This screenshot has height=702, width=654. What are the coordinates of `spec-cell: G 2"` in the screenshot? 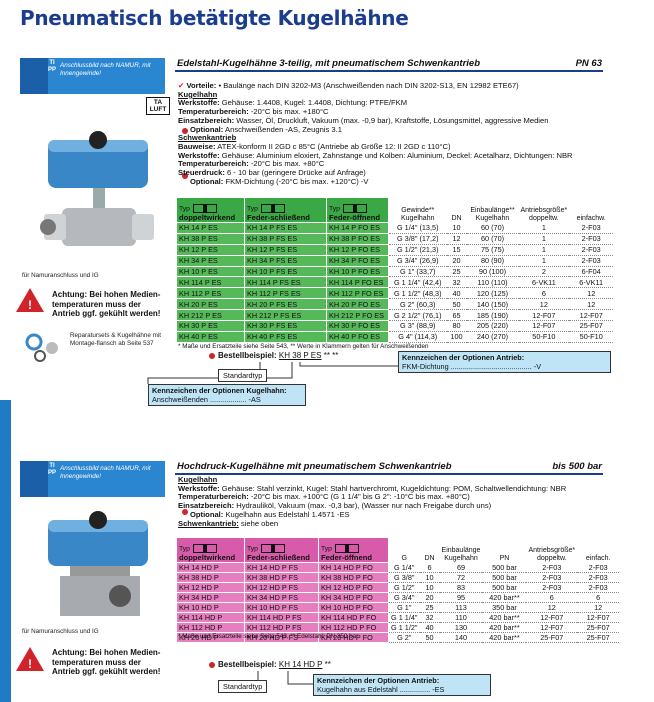 It's located at (404, 637).